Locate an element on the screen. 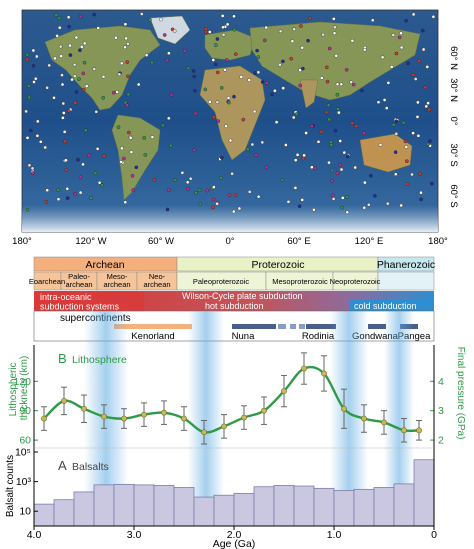 This screenshot has width=474, height=549. regime-label-wilson: Wilson-Cycle plate subduction is located at coordinates (242, 296).